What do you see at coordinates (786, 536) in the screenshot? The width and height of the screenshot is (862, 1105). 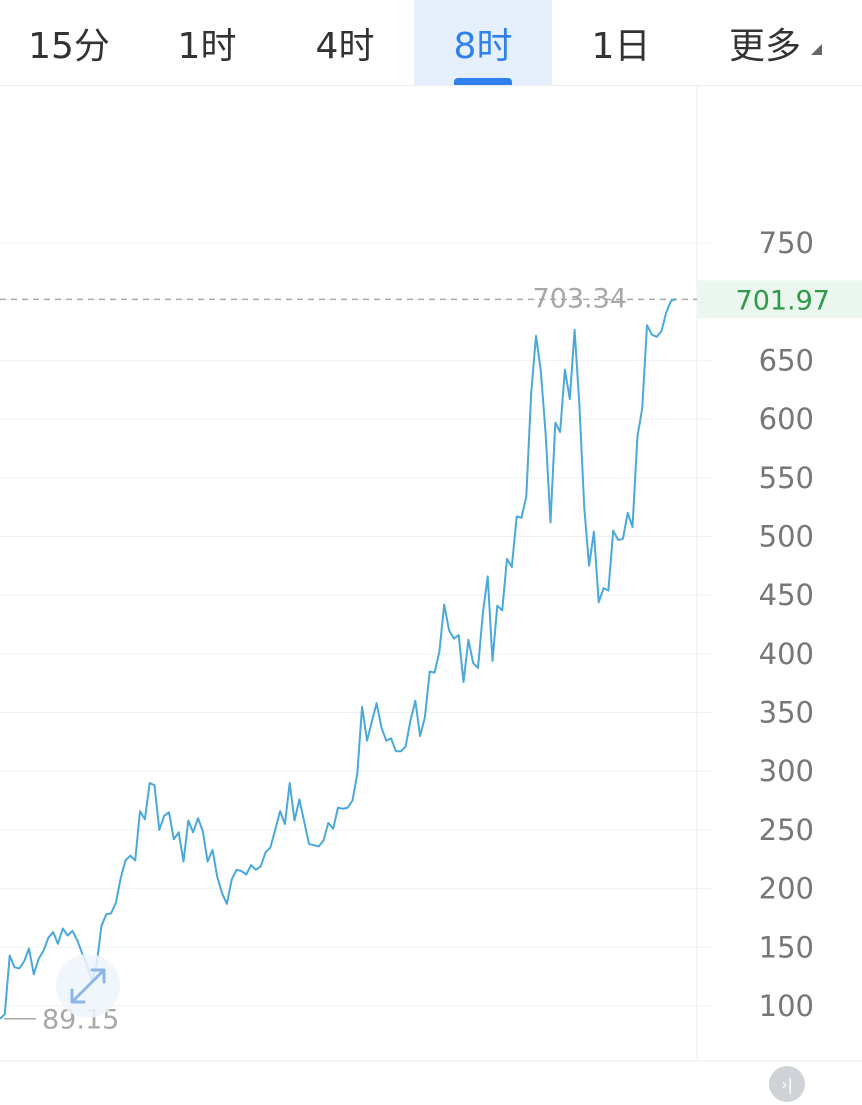 I see `y-tick-label: 500` at bounding box center [786, 536].